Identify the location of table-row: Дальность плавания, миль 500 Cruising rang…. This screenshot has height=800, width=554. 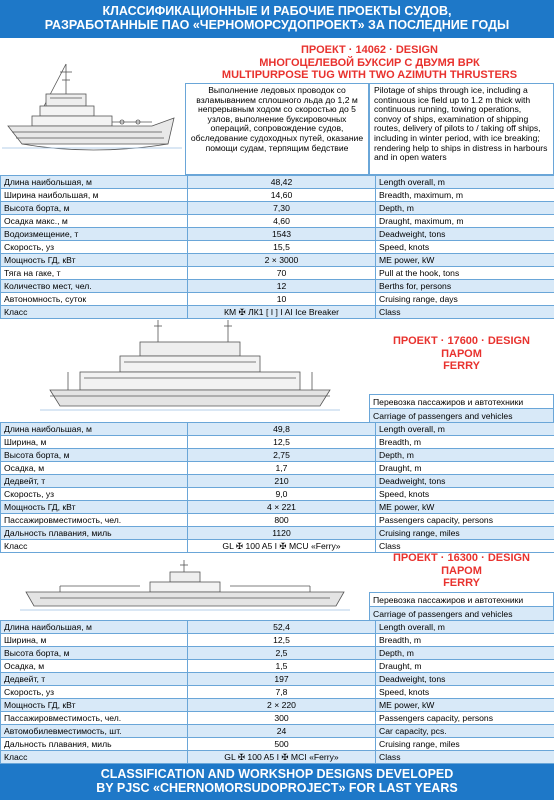
(277, 744).